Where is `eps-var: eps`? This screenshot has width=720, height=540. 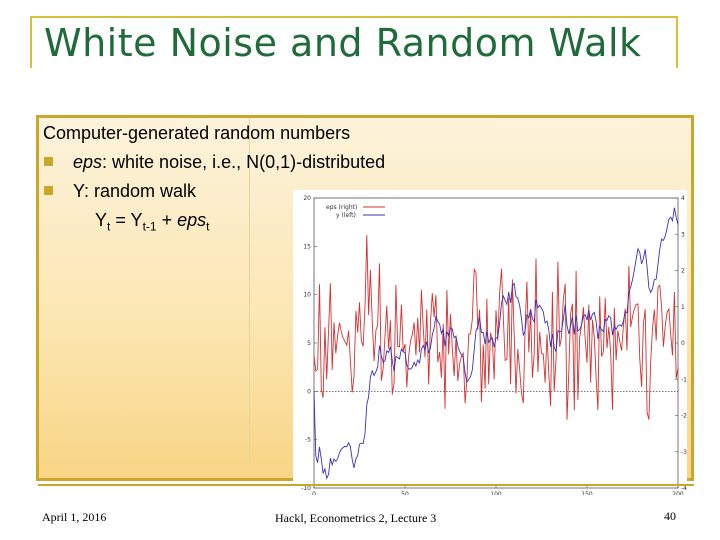 eps-var: eps is located at coordinates (88, 162).